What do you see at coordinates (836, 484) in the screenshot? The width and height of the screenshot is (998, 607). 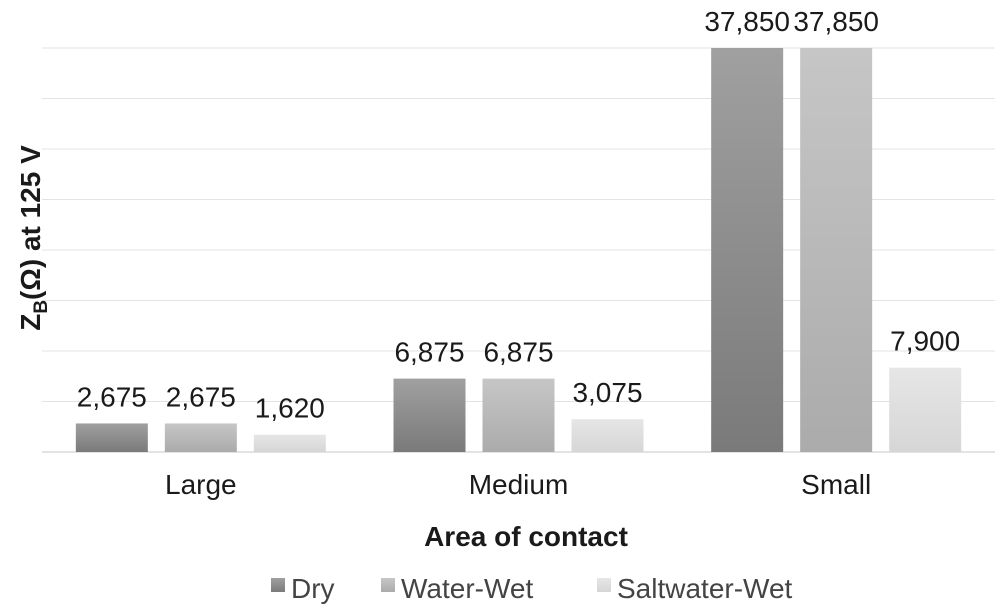 I see `x-tick-label-small: Small` at bounding box center [836, 484].